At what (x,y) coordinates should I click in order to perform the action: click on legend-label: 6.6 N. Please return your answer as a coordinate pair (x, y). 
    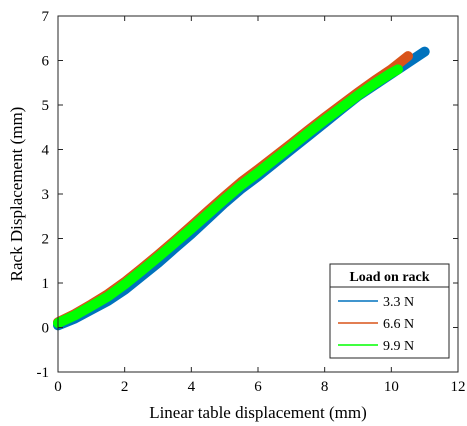
    Looking at the image, I should click on (398, 324).